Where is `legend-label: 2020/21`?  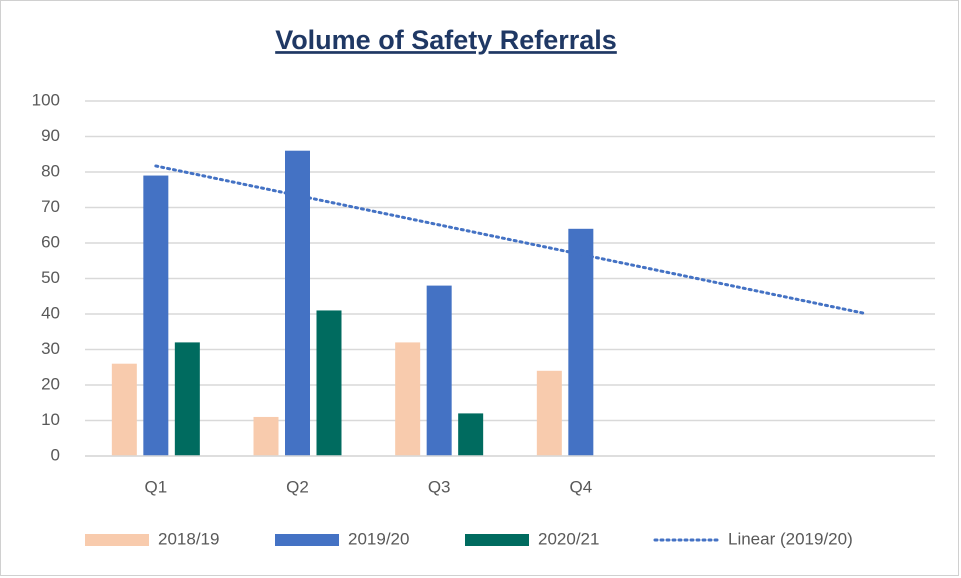
legend-label: 2020/21 is located at coordinates (568, 538).